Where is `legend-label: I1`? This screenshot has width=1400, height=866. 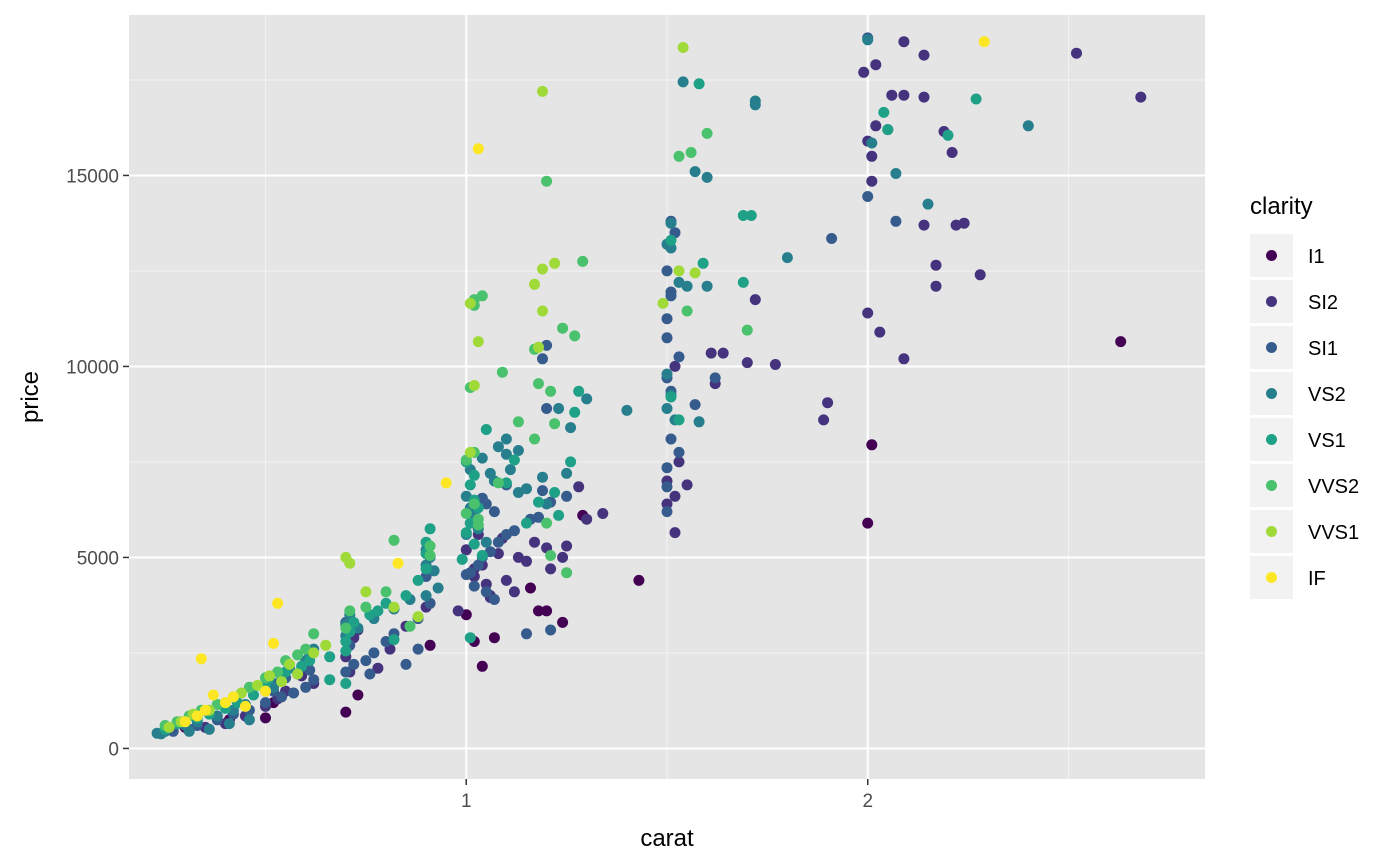
legend-label: I1 is located at coordinates (1316, 257).